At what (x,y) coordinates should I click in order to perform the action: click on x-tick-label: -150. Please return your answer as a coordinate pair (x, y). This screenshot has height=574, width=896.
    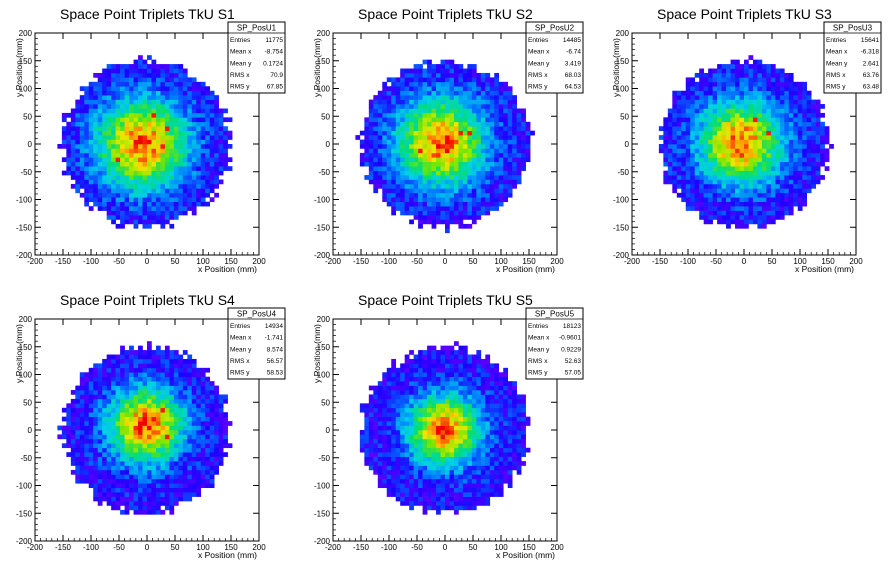
    Looking at the image, I should click on (63, 547).